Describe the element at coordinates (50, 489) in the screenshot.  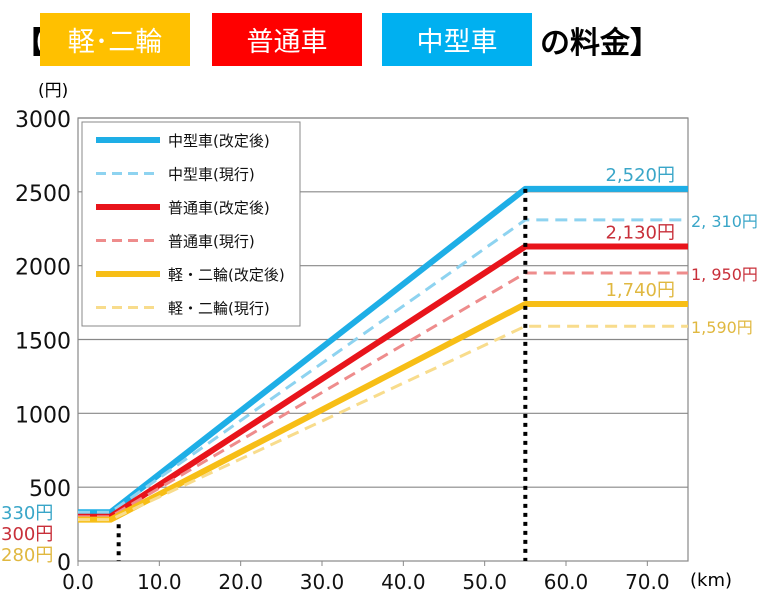
I see `y-tick-label: 500` at that location.